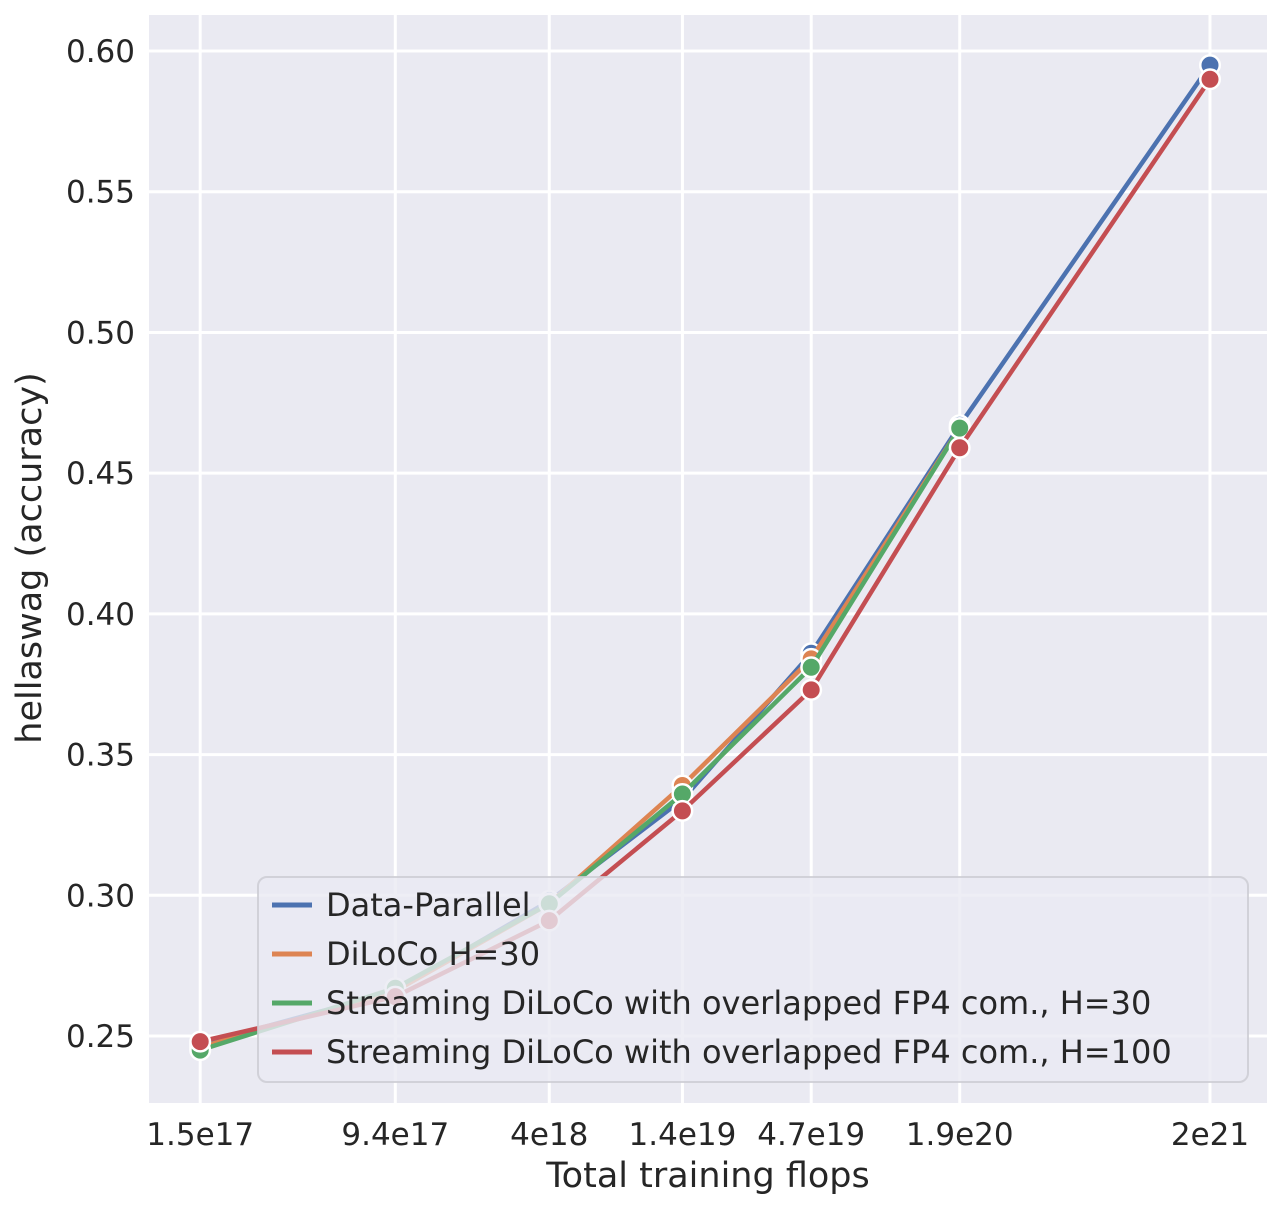  Describe the element at coordinates (960, 1135) in the screenshot. I see `x-tick-label: 1.9e20` at that location.